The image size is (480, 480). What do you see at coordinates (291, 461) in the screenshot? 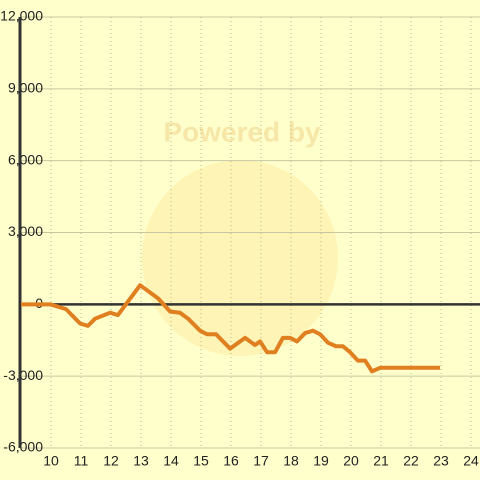
I see `x-tick-label: 18` at bounding box center [291, 461].